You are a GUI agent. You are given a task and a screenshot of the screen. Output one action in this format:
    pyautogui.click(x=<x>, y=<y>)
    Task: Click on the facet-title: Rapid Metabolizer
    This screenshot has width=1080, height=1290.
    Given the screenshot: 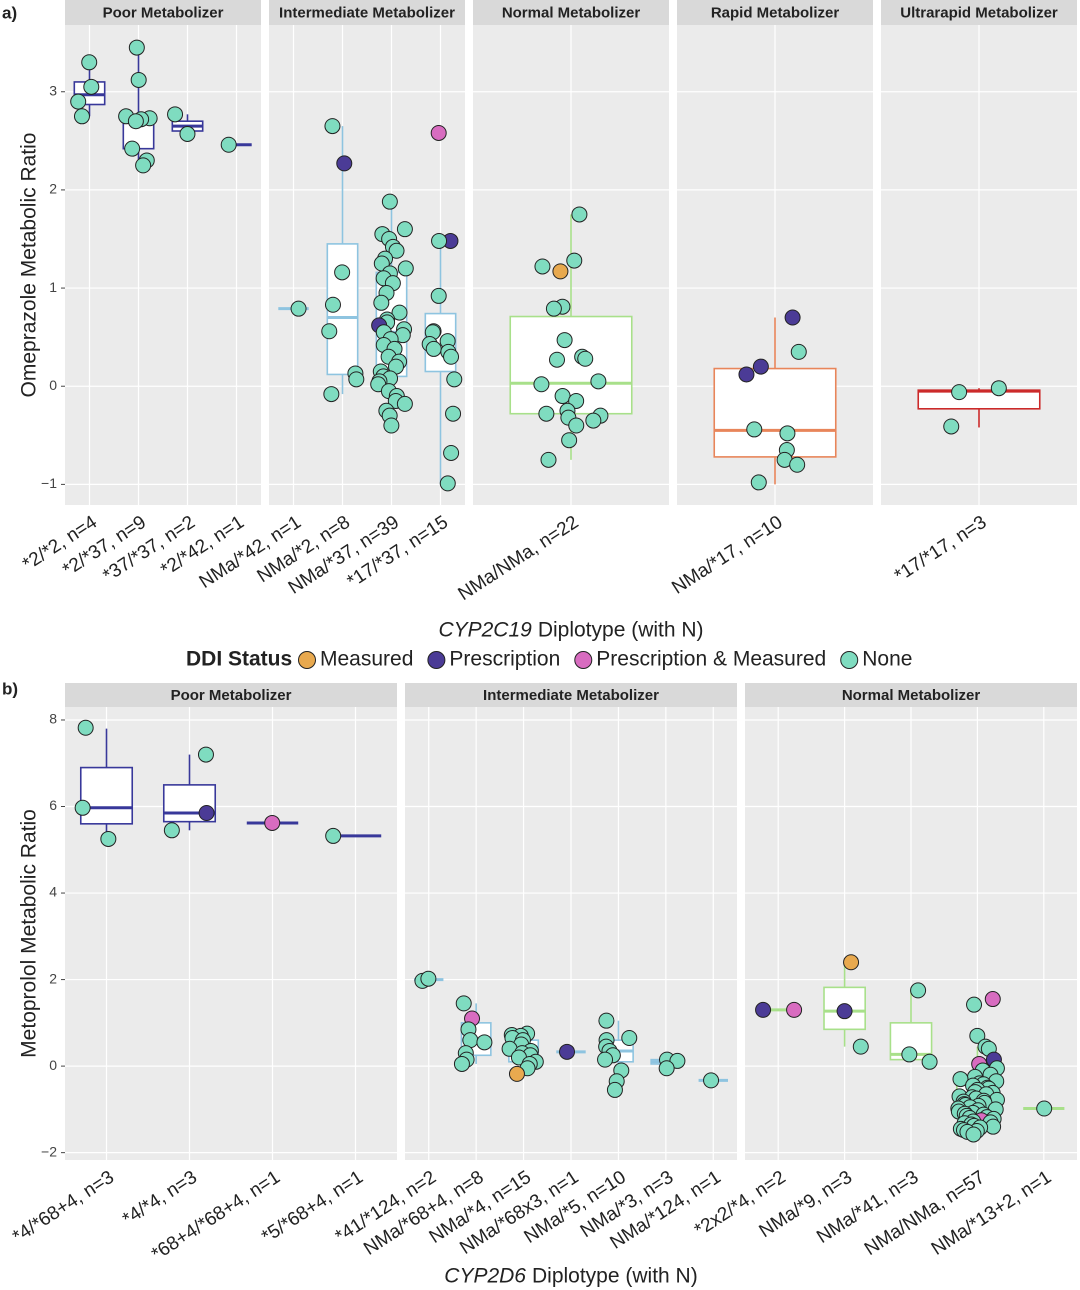 What is the action you would take?
    pyautogui.click(x=775, y=12)
    